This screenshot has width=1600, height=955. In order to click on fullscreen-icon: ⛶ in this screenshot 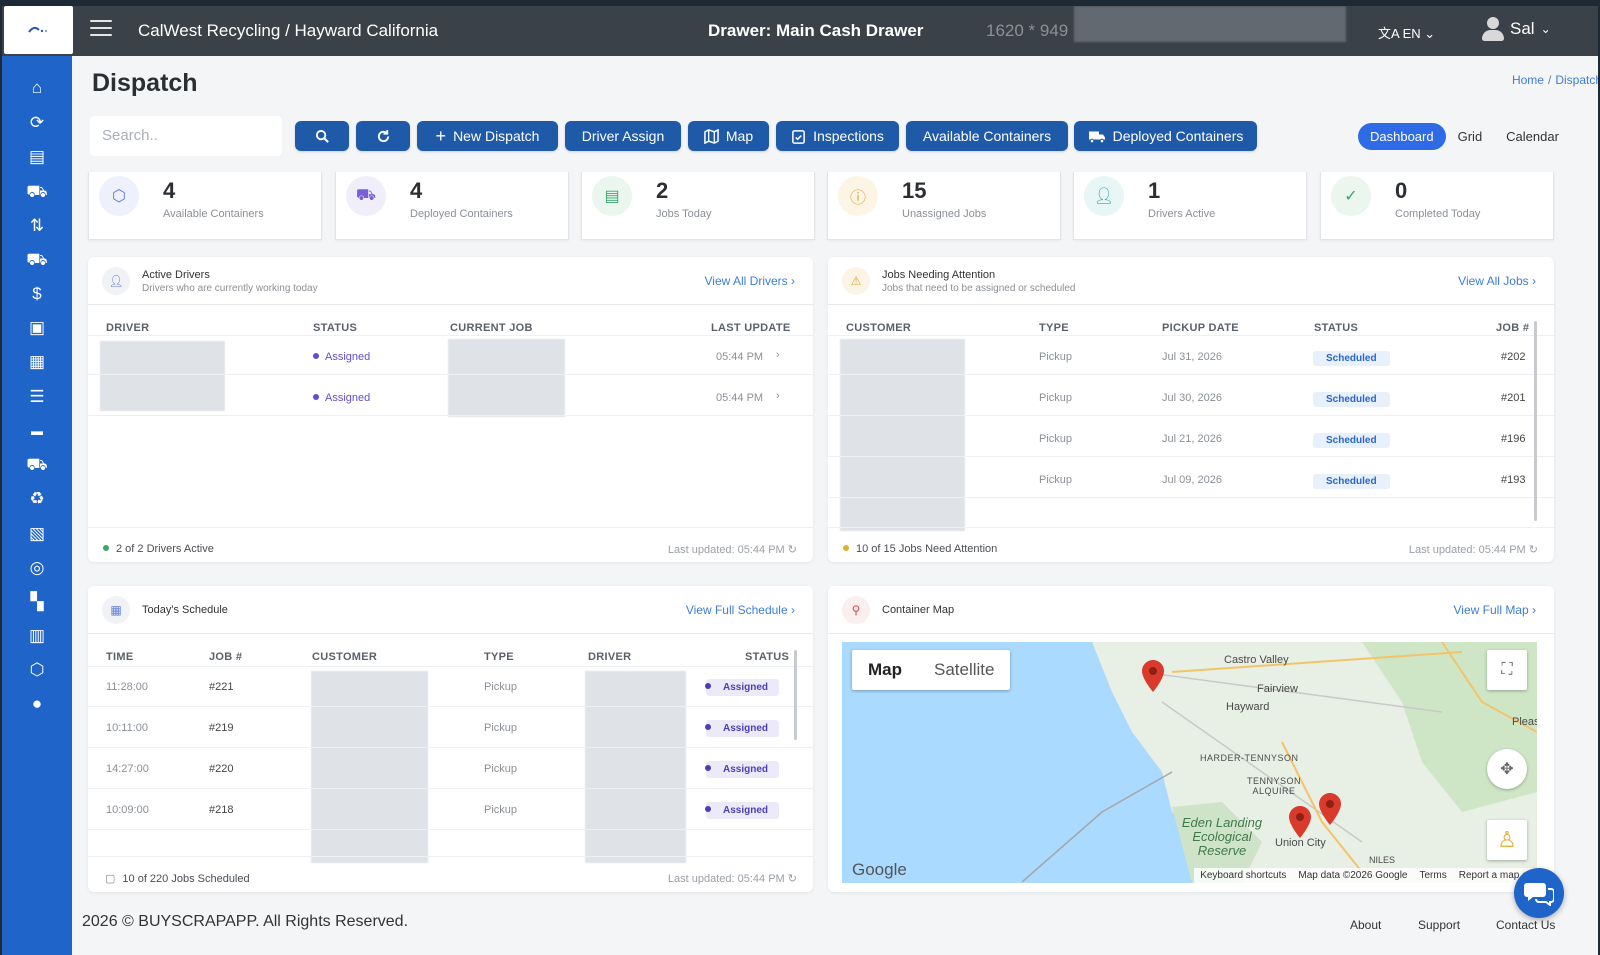, I will do `click(1507, 670)`.